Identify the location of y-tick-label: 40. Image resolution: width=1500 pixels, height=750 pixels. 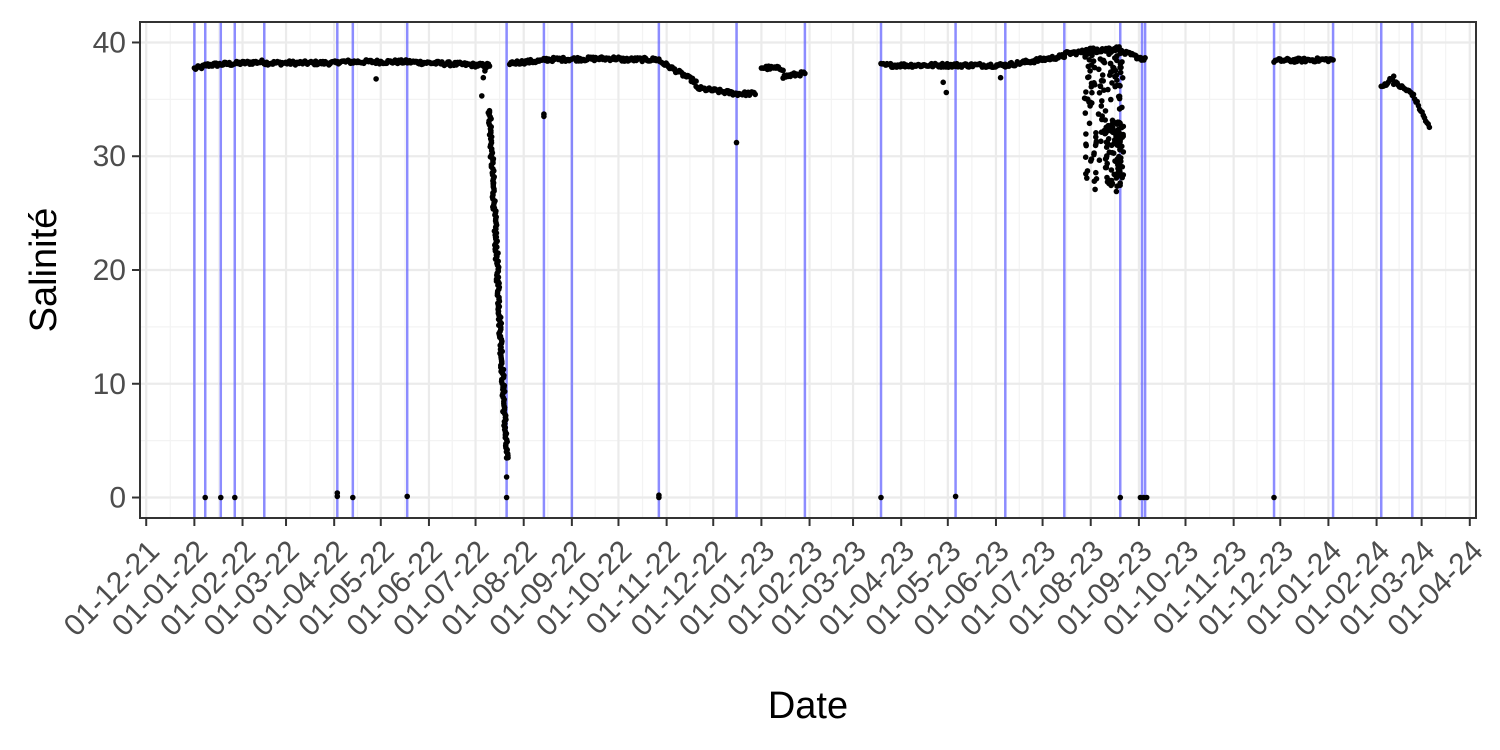
(109, 42).